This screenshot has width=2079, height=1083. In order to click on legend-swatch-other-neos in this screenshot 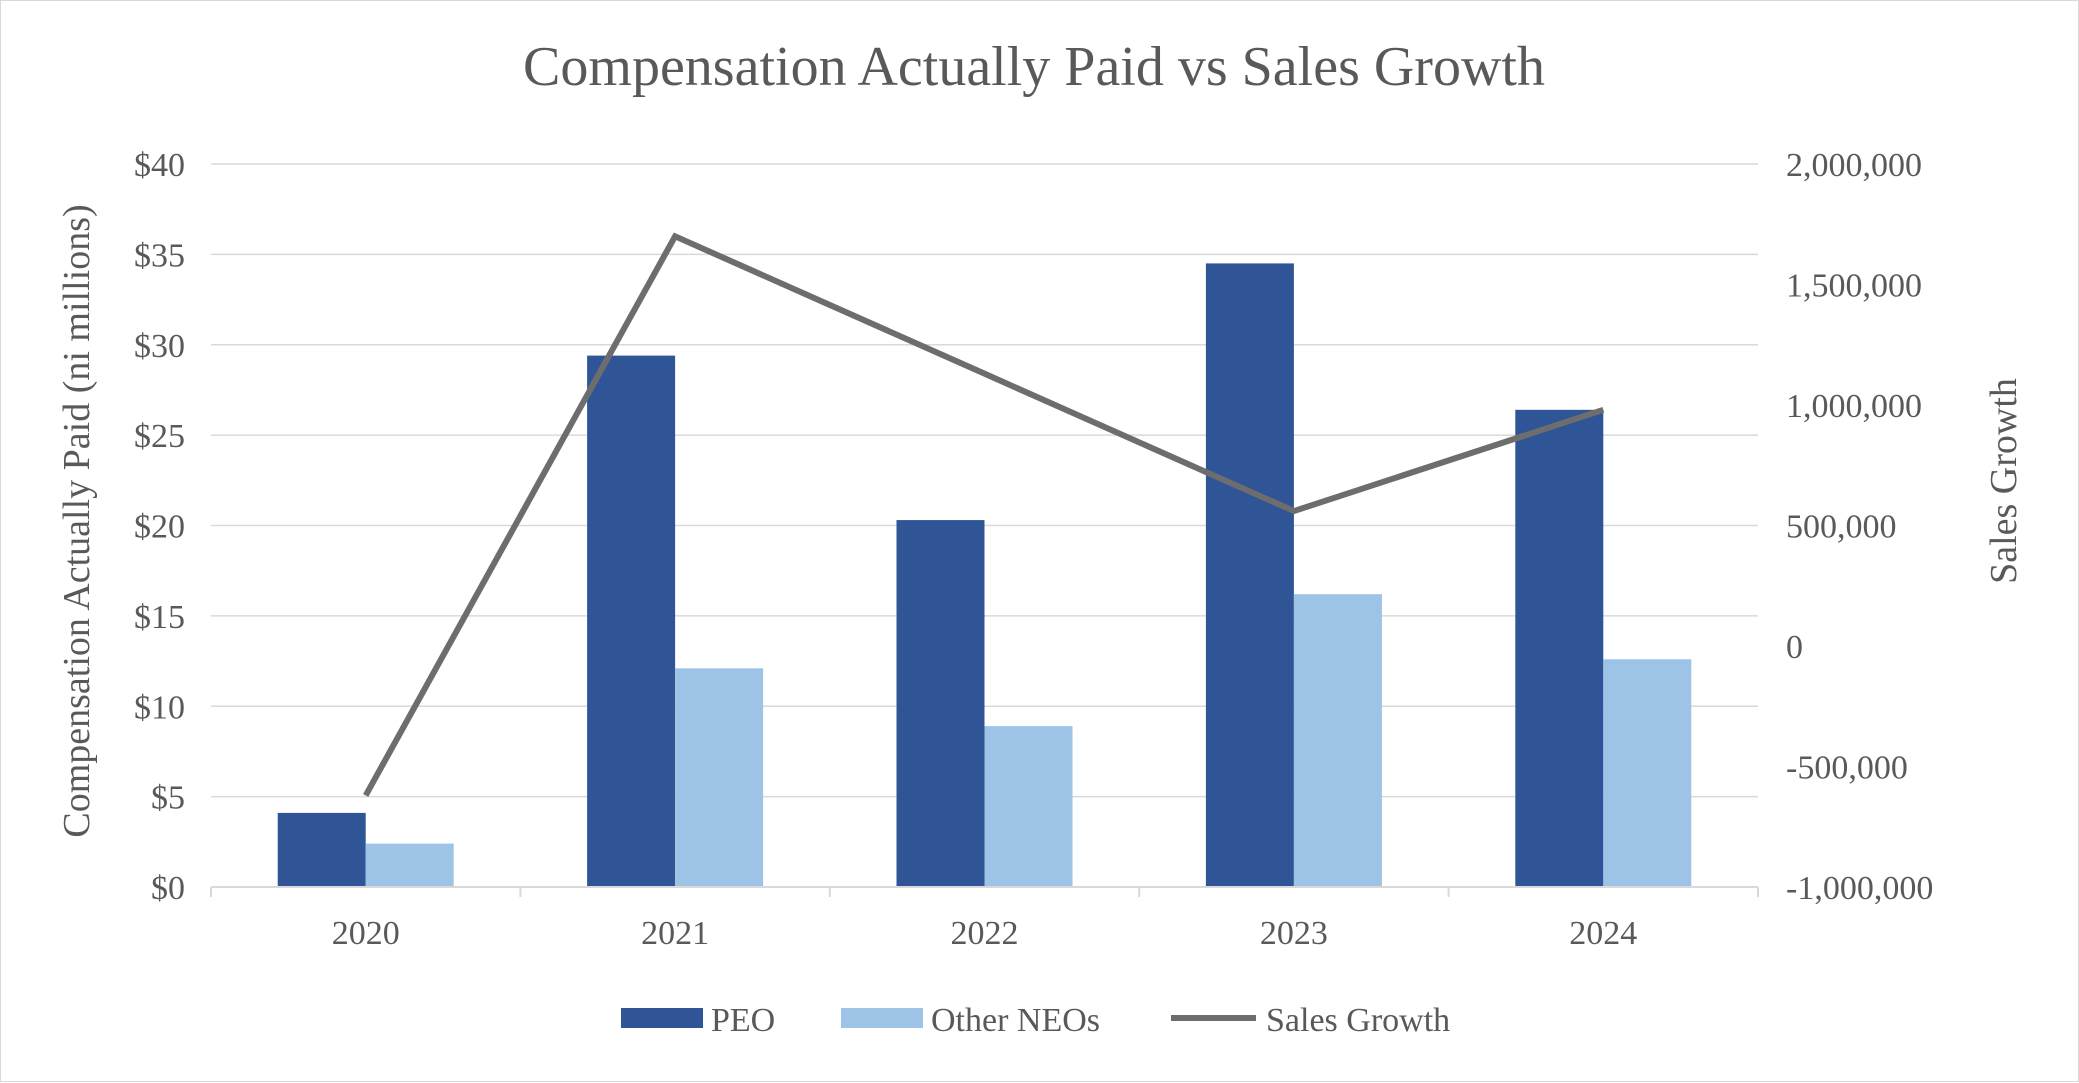, I will do `click(882, 1018)`.